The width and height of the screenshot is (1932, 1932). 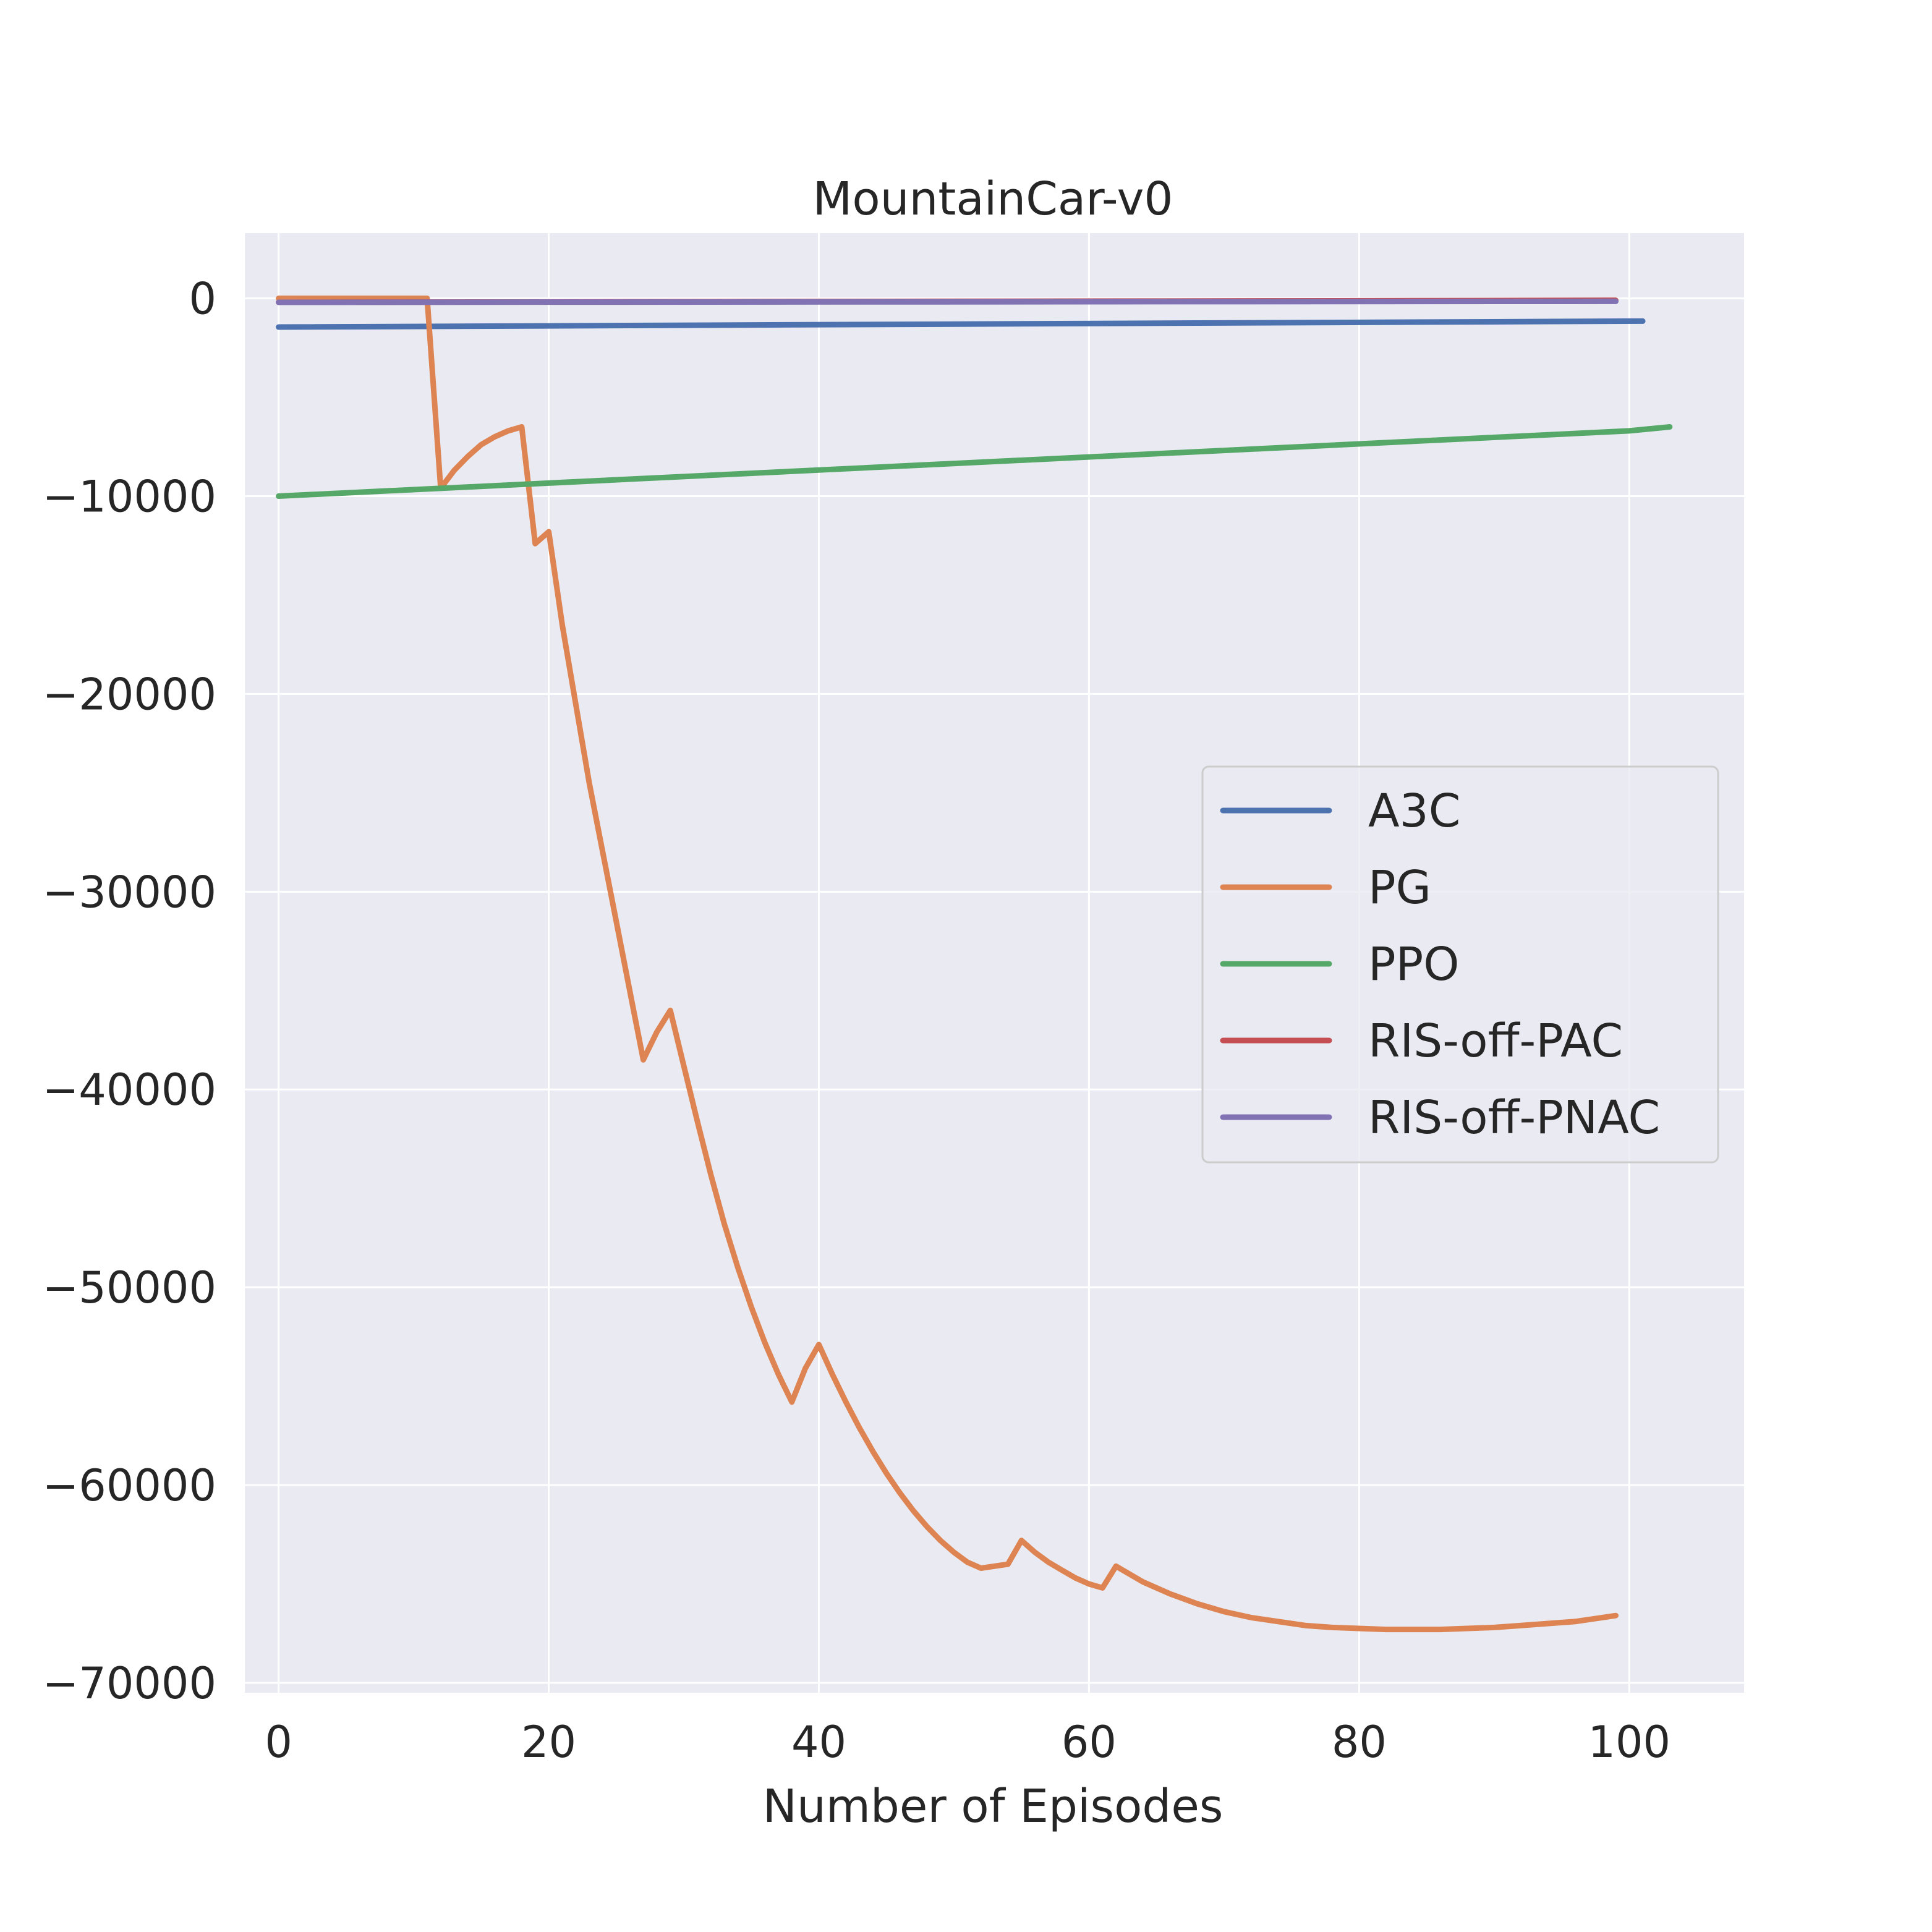 I want to click on legend: A3C PG PPO RIS-off-PAC RIS-off-PNAC, so click(x=1460, y=964).